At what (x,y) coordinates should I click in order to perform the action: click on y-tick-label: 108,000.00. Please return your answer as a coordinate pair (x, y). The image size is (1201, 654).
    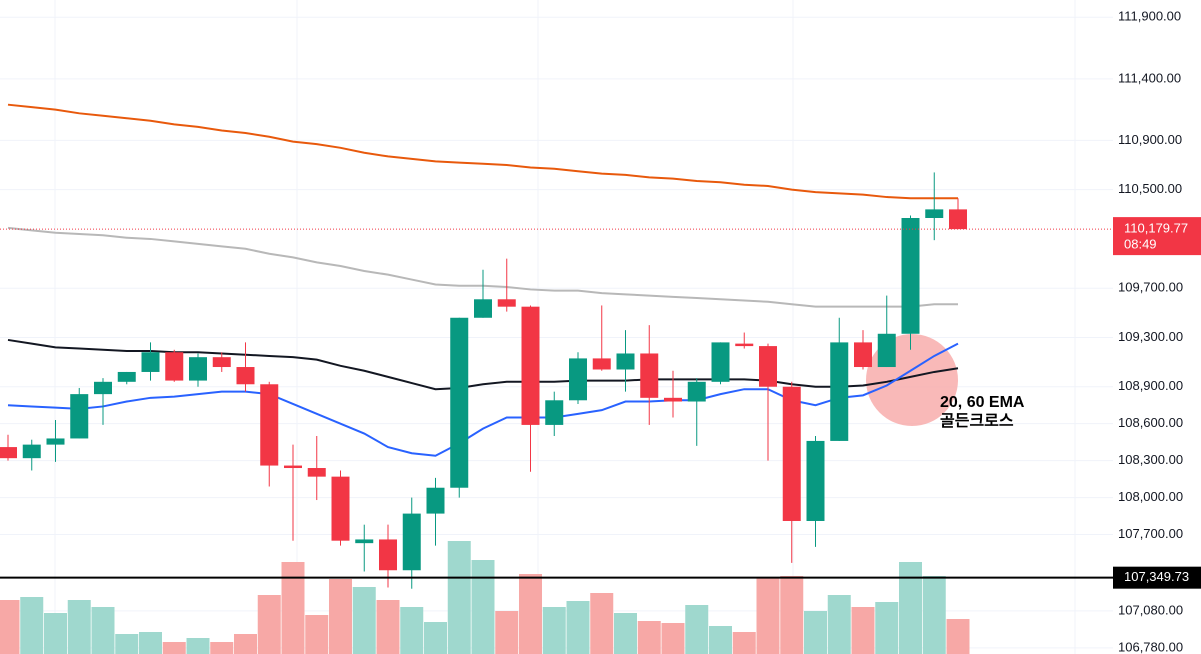
    Looking at the image, I should click on (1150, 496).